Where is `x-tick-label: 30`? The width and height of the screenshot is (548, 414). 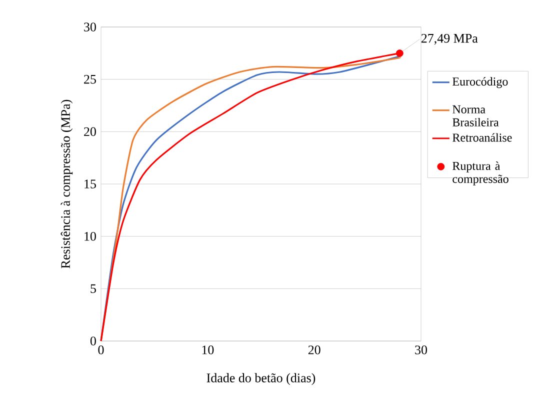 x-tick-label: 30 is located at coordinates (421, 350).